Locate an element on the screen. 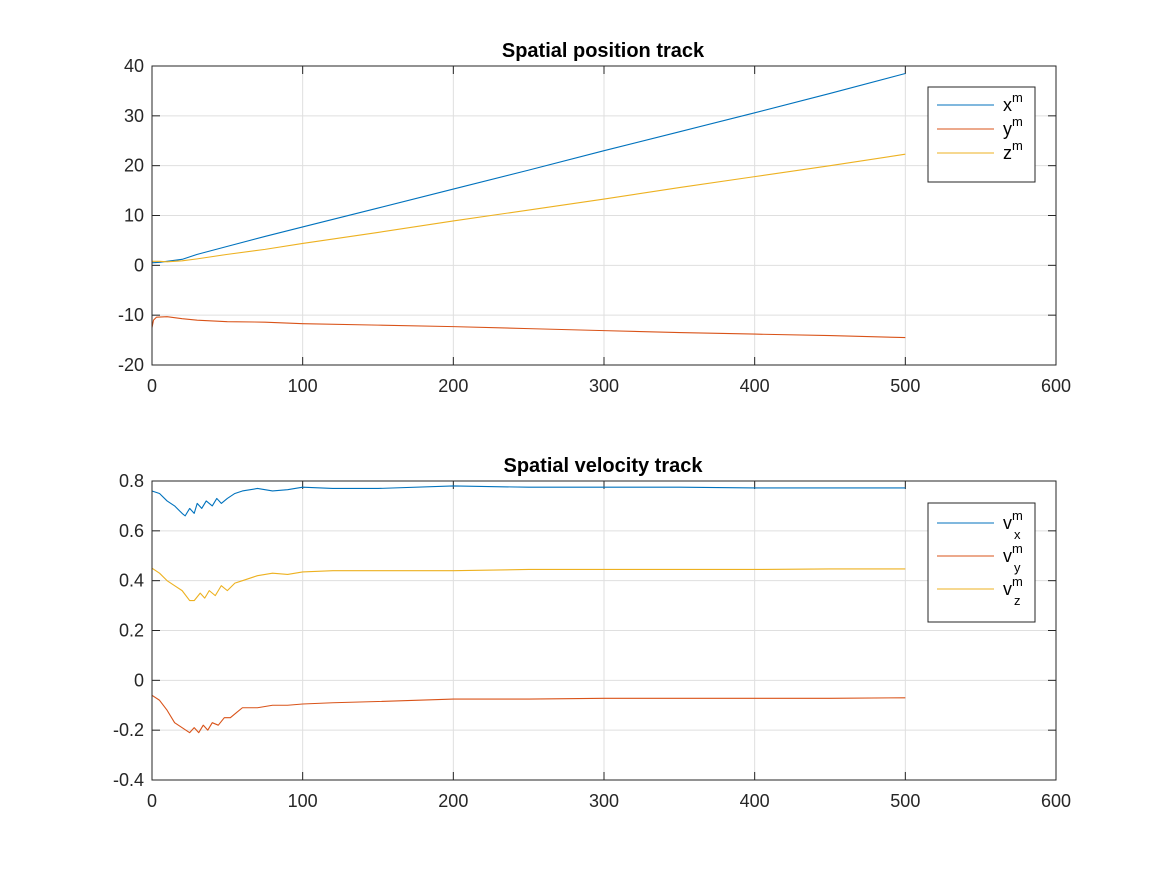 The height and width of the screenshot is (875, 1167). y-tick-label: 10 is located at coordinates (134, 216).